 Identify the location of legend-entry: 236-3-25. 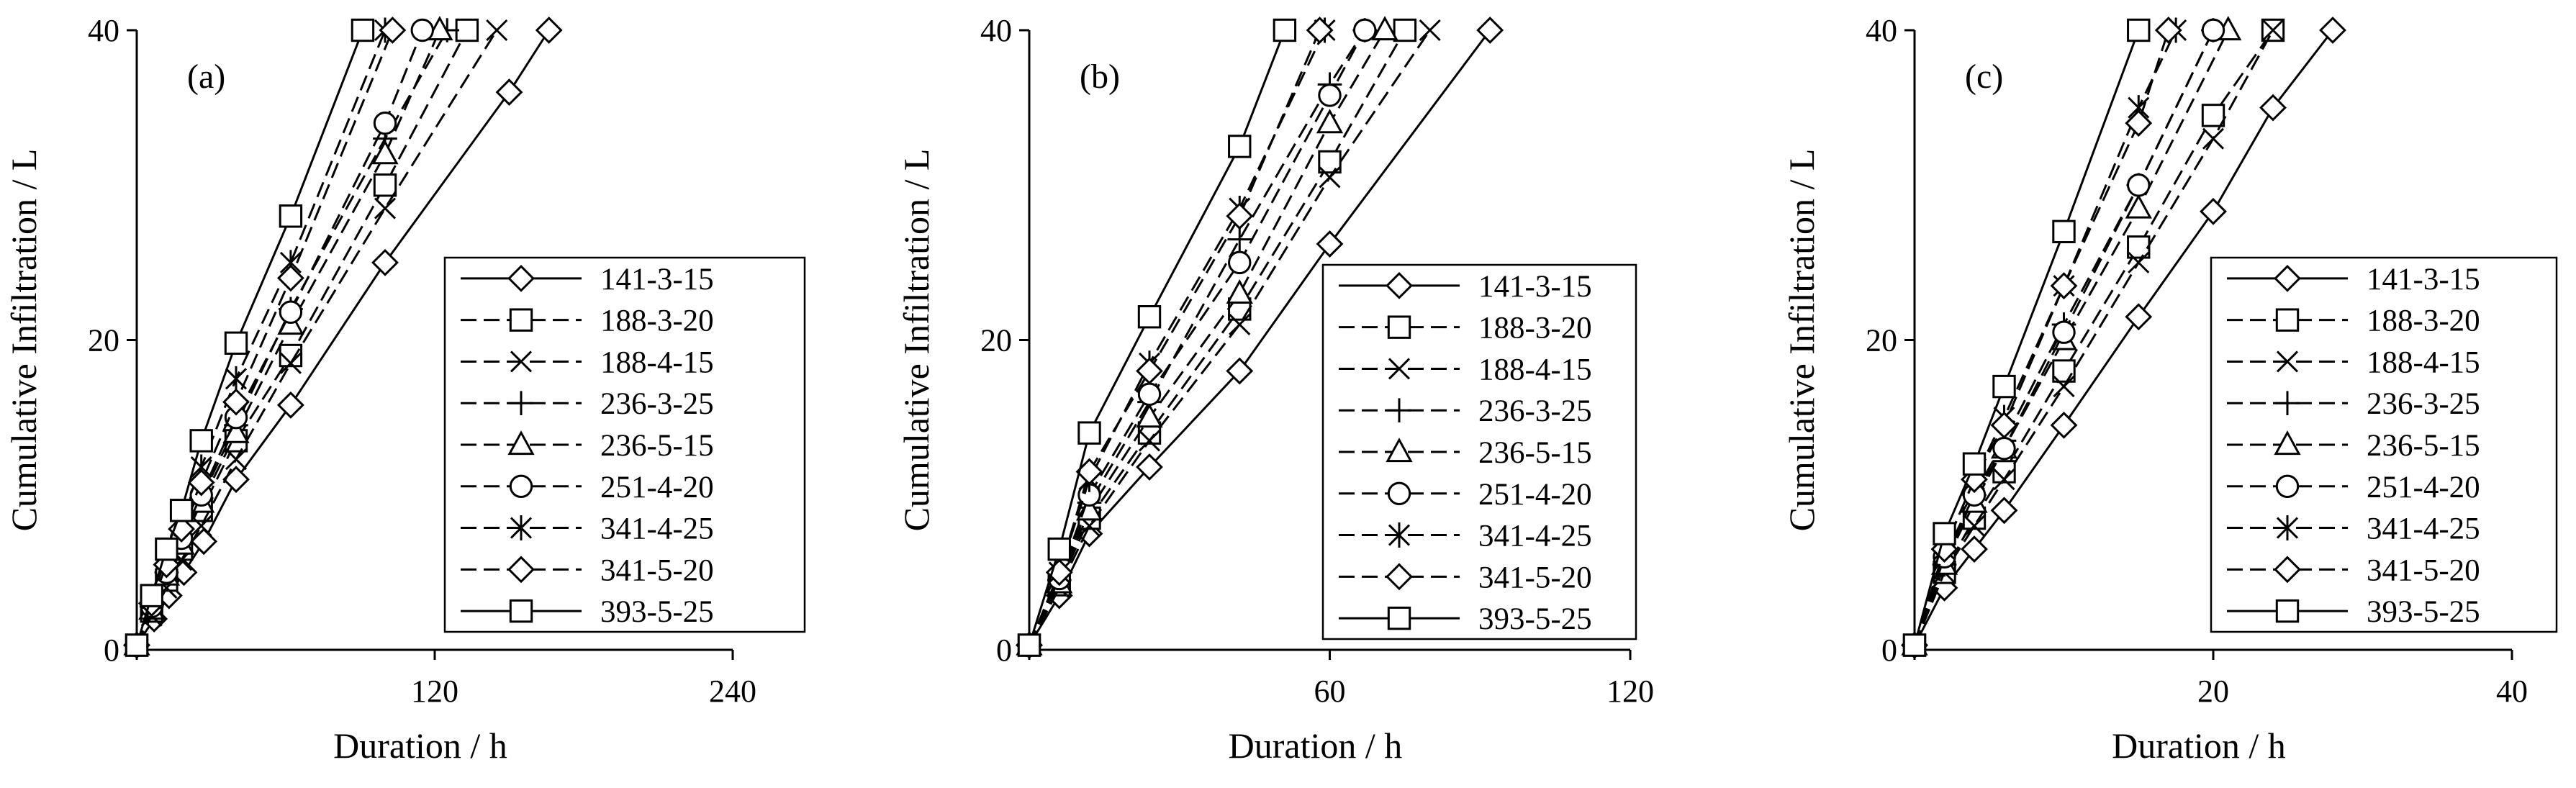
(1535, 411).